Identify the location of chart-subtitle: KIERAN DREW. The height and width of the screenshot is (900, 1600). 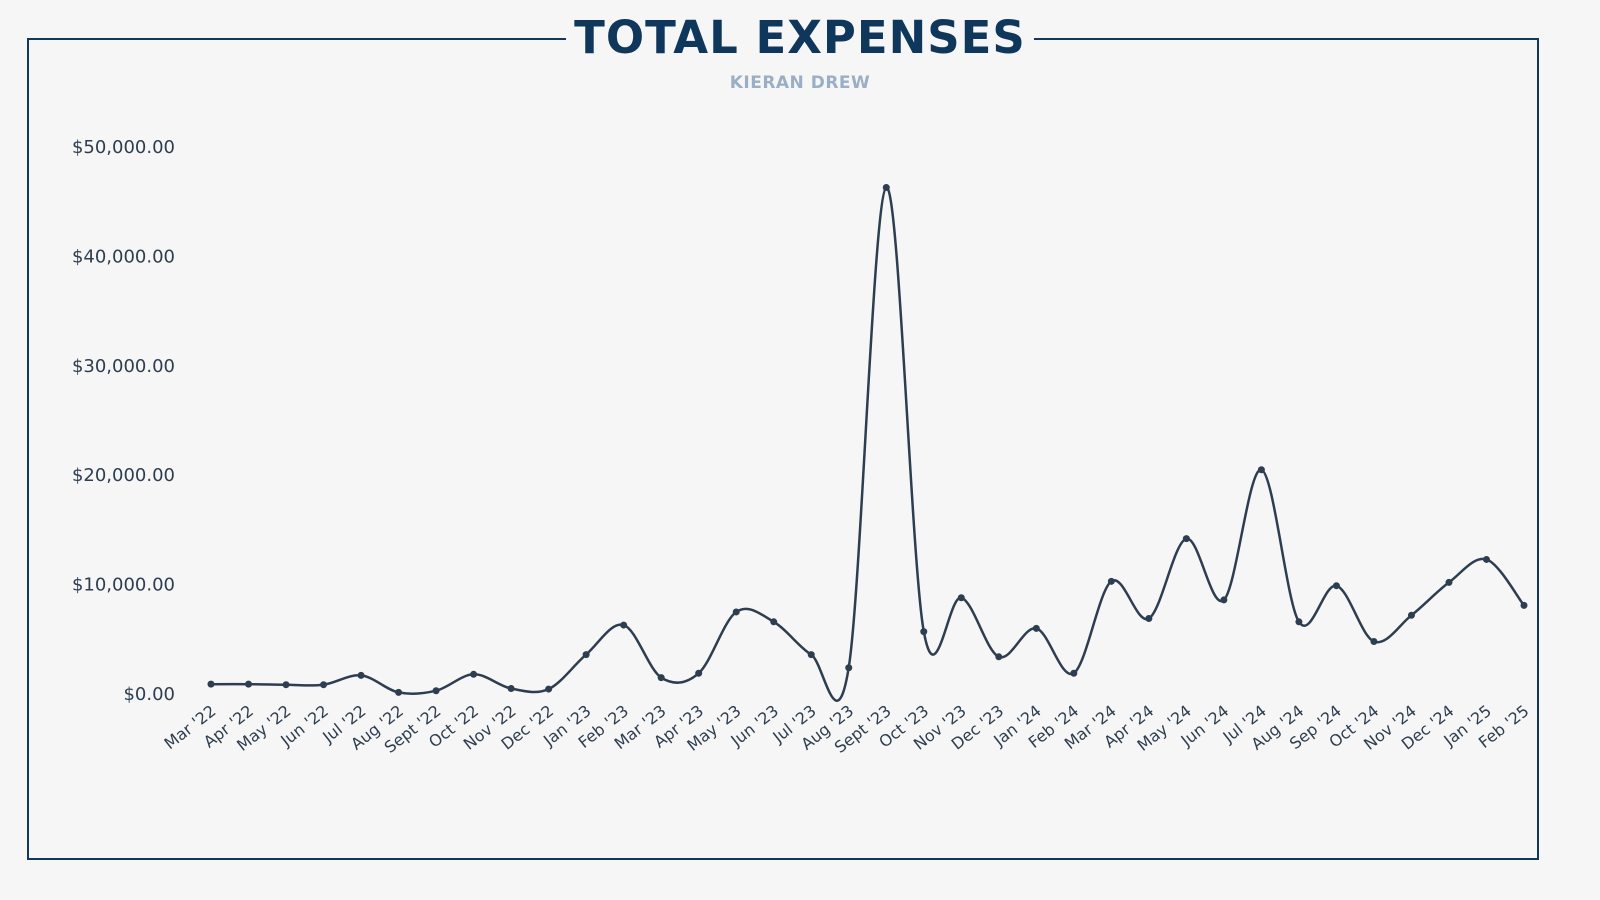
(800, 83).